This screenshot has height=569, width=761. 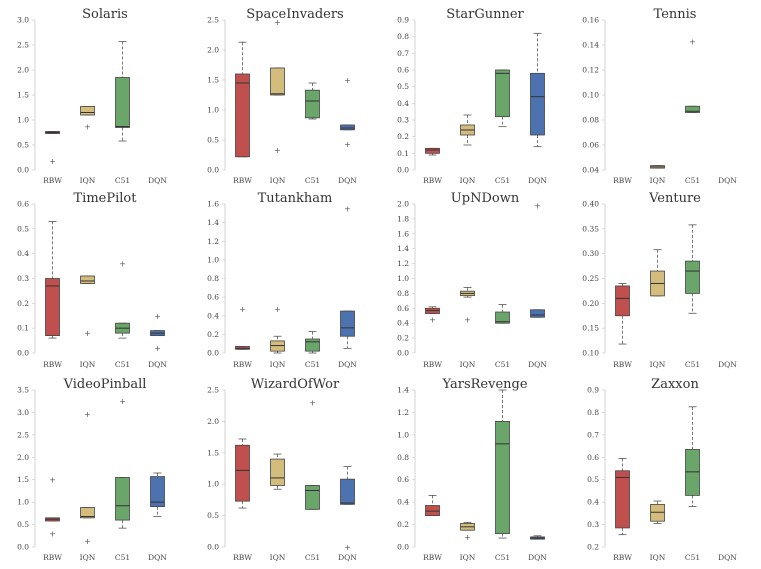 I want to click on y-tick-label: 1.4, so click(x=213, y=222).